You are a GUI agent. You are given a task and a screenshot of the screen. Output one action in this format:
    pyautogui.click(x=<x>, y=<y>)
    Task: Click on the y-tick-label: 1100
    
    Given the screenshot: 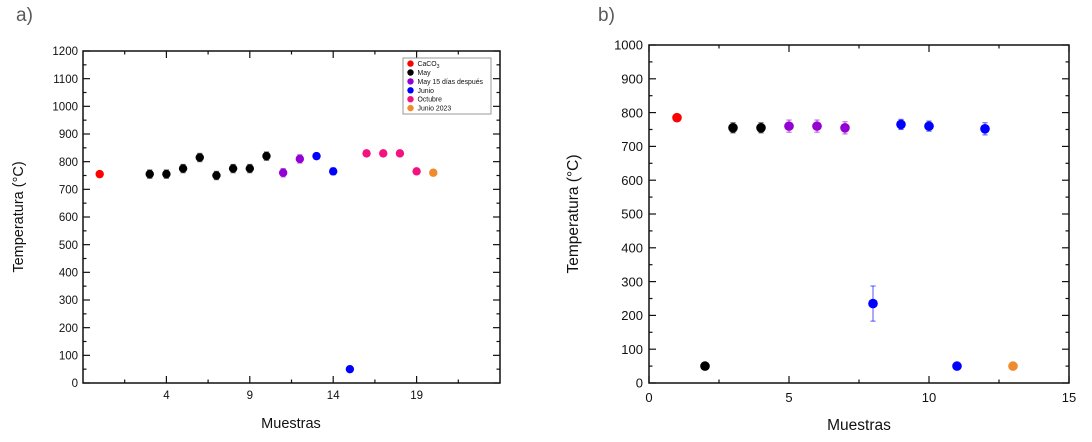 What is the action you would take?
    pyautogui.click(x=65, y=80)
    